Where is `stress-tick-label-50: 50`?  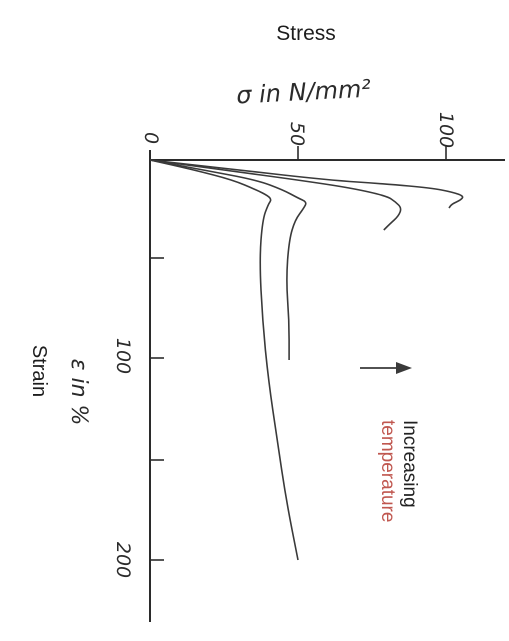
stress-tick-label-50: 50 is located at coordinates (297, 134).